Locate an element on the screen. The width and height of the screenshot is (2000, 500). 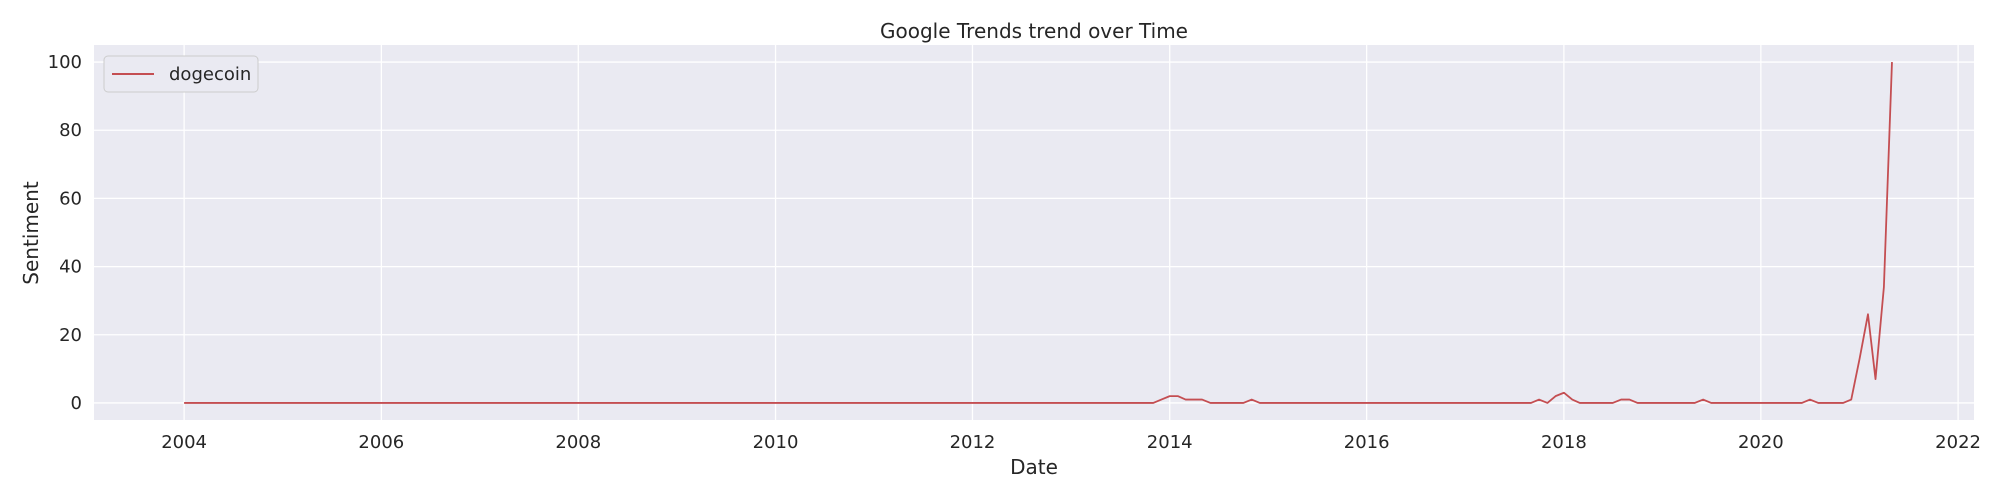
legend-label-dogecoin: dogecoin is located at coordinates (210, 74).